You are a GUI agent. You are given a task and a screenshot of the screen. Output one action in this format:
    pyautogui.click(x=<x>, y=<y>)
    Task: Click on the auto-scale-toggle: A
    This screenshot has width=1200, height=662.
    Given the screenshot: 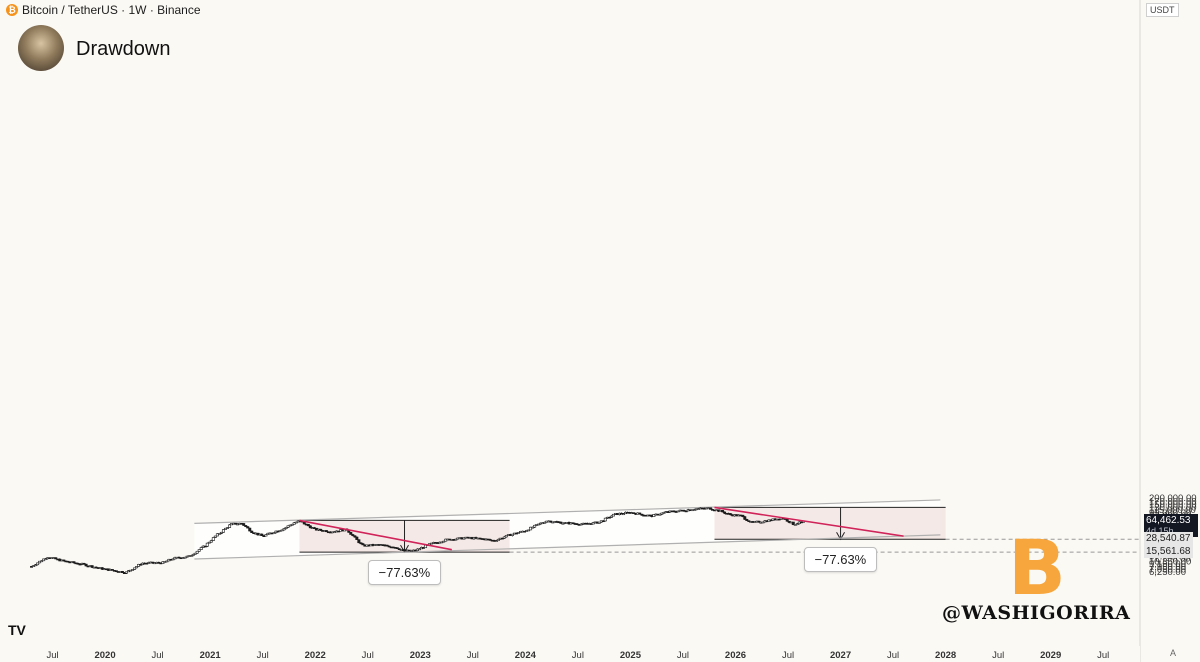 What is the action you would take?
    pyautogui.click(x=1173, y=653)
    